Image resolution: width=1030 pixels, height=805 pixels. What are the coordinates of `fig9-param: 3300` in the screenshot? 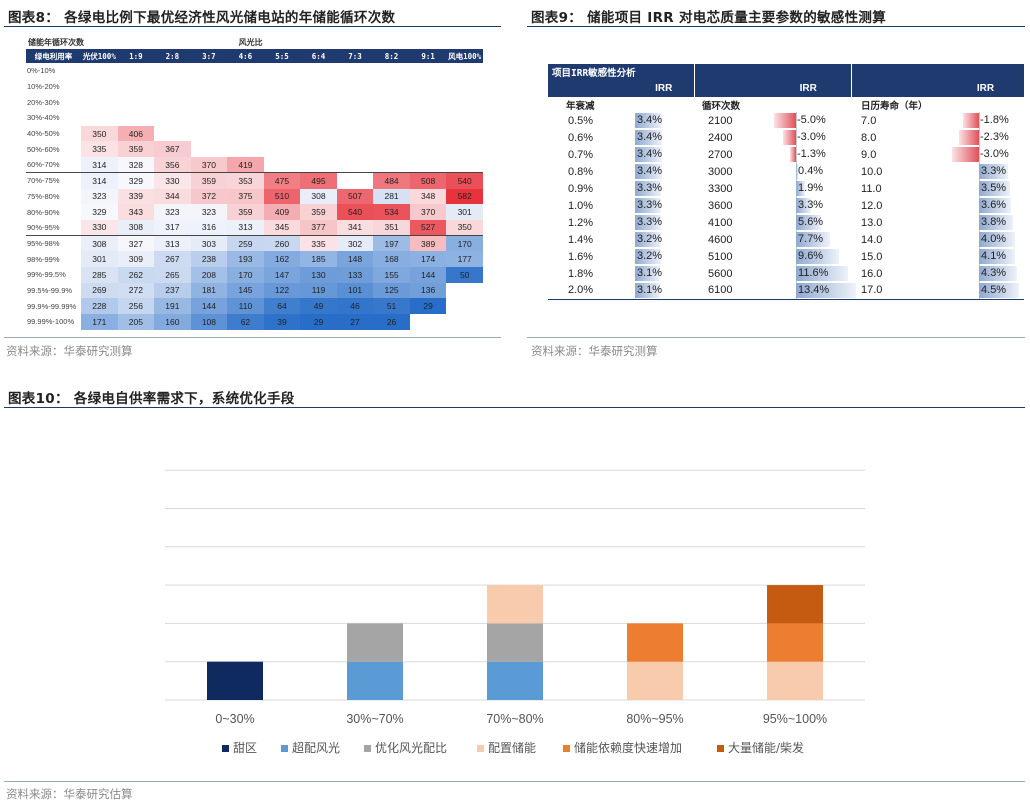 It's located at (720, 188).